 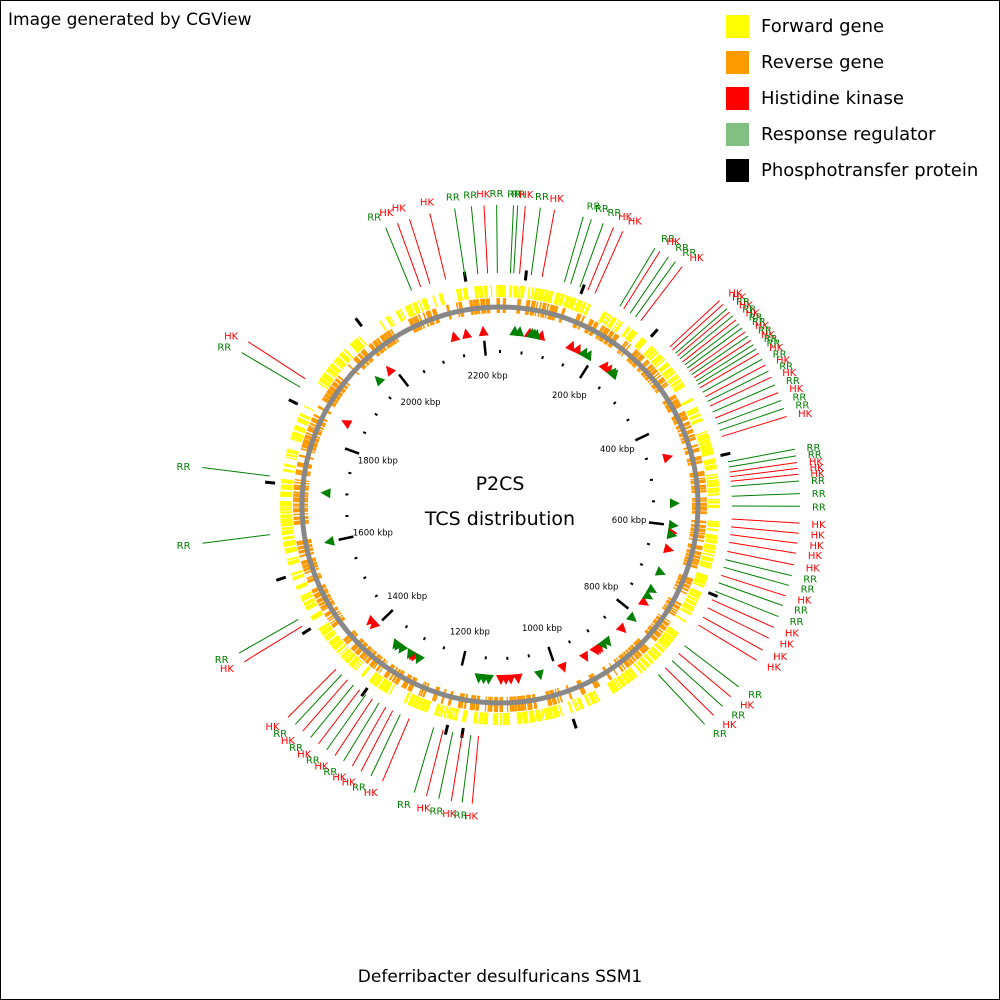 What do you see at coordinates (737, 170) in the screenshot?
I see `phosphotransfer-protein-swatch` at bounding box center [737, 170].